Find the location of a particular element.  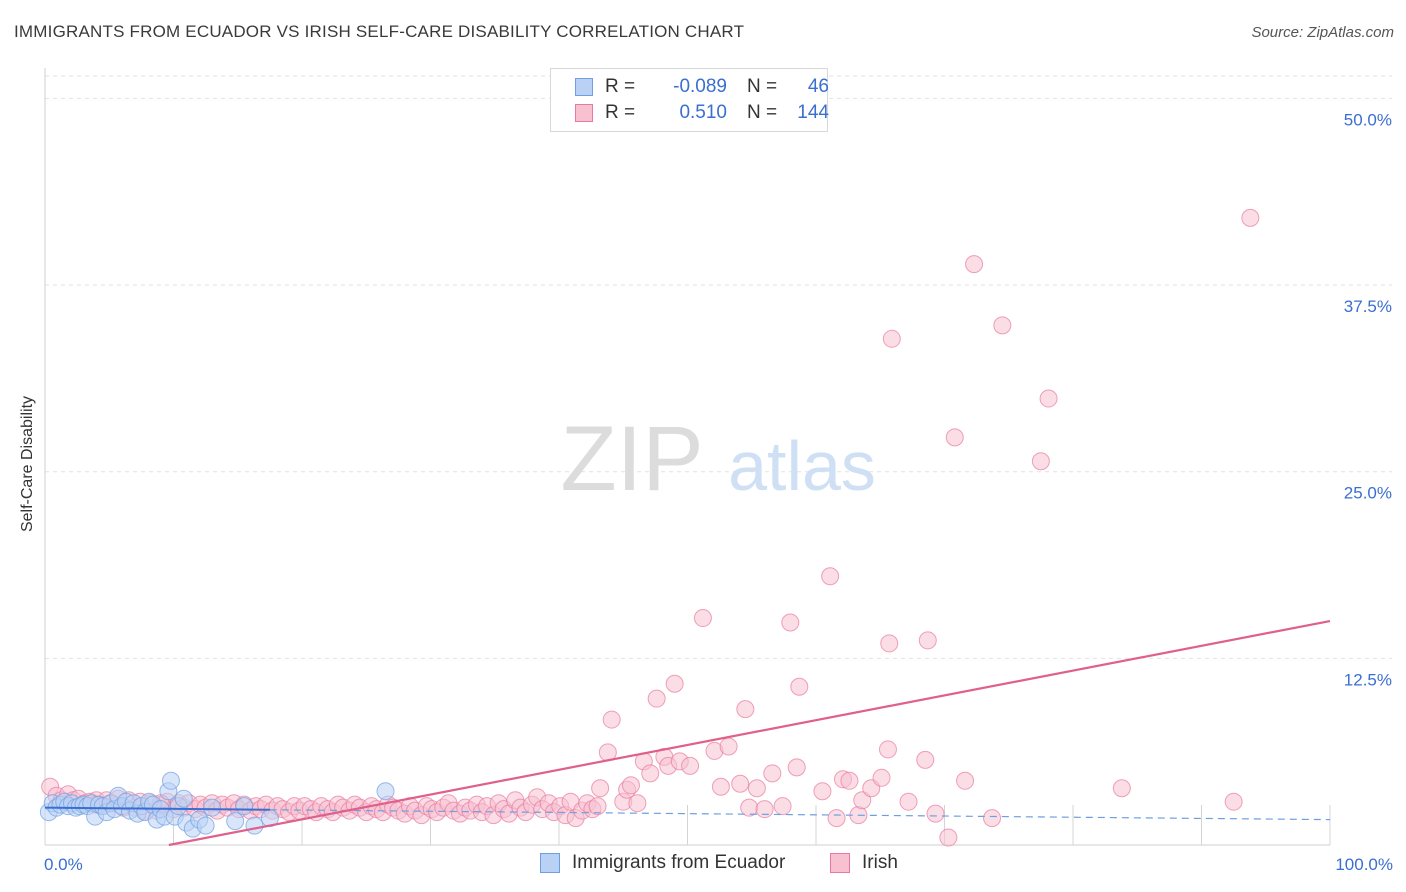

ecuador-trend-line is located at coordinates (157, 808).